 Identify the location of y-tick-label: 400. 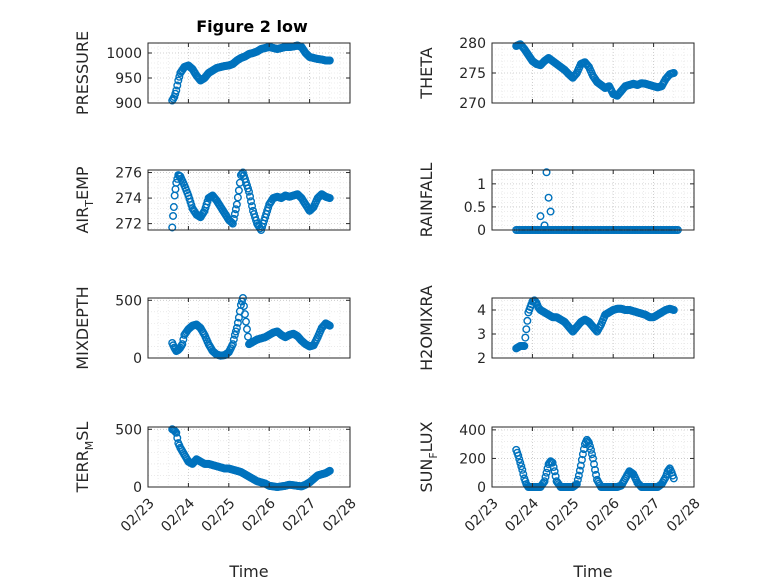
(472, 431).